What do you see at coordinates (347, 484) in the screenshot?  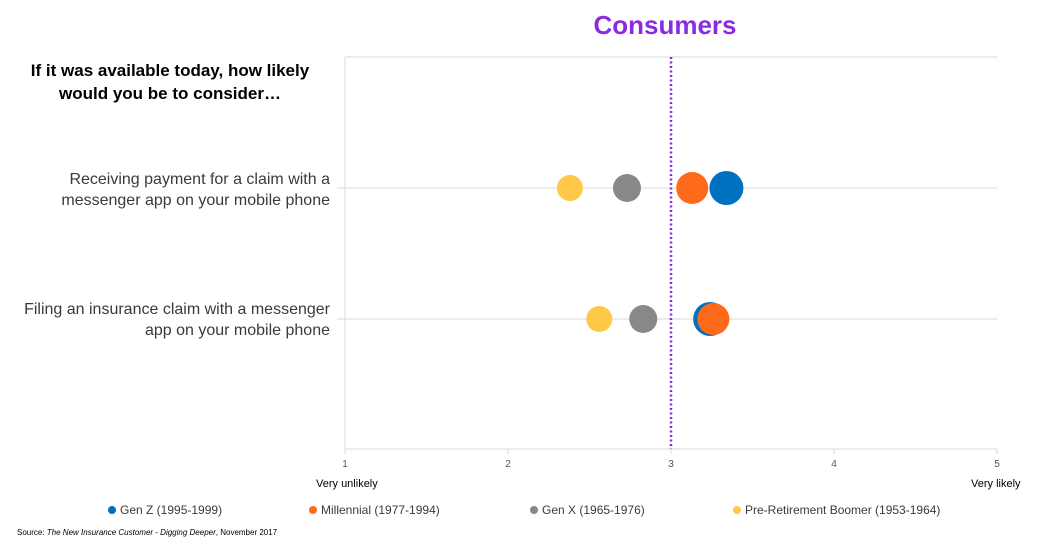 I see `x-axis-low-label: Very unlikely` at bounding box center [347, 484].